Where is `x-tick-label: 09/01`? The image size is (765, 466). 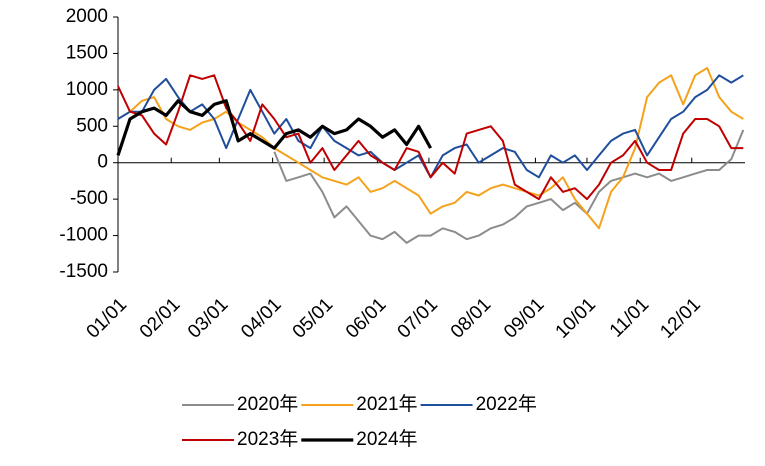
x-tick-label: 09/01 is located at coordinates (524, 318).